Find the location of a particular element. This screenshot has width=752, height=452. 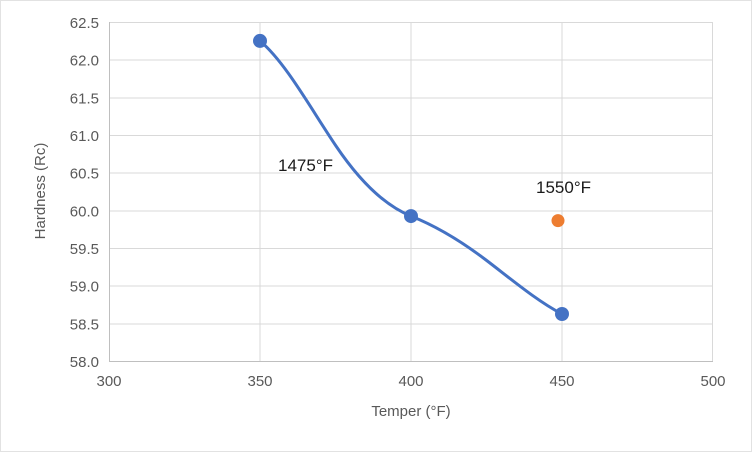

y-tick-label: 62.0 is located at coordinates (84, 61).